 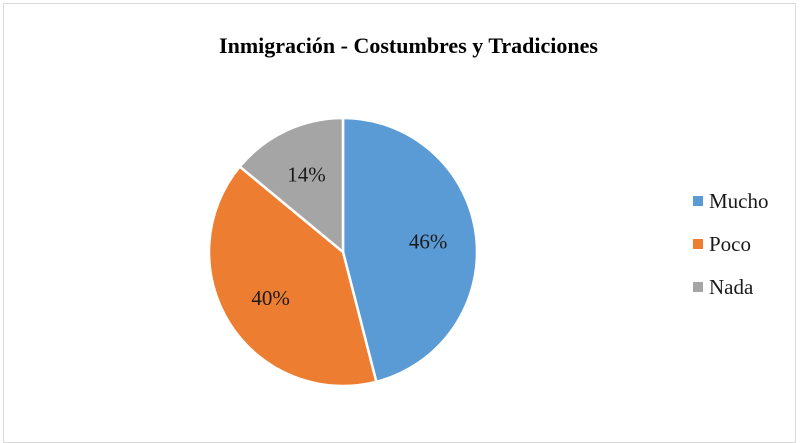 I want to click on pie-label-poco: 40%, so click(x=270, y=298).